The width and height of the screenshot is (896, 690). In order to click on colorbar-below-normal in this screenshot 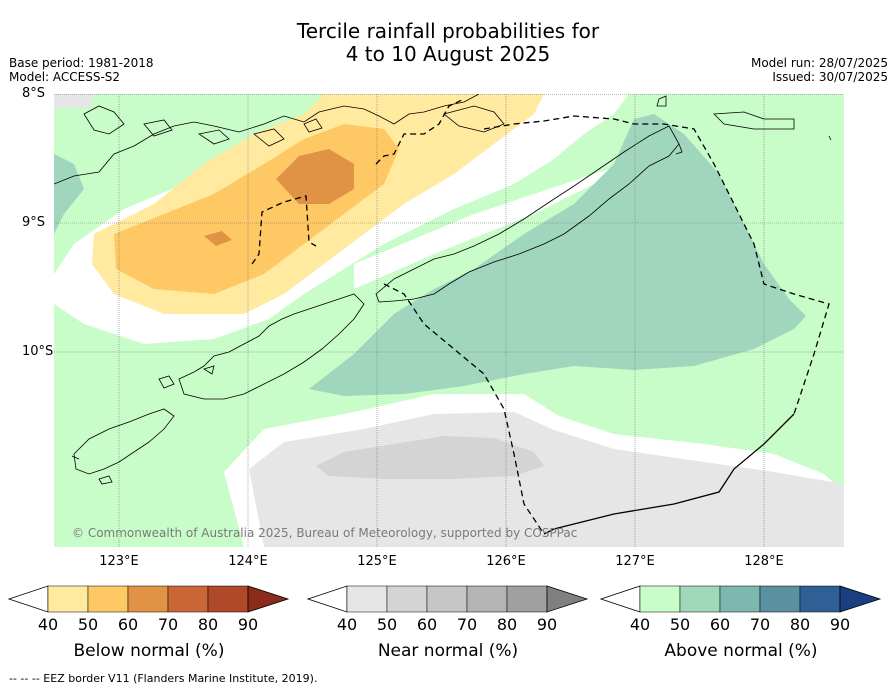, I will do `click(149, 599)`.